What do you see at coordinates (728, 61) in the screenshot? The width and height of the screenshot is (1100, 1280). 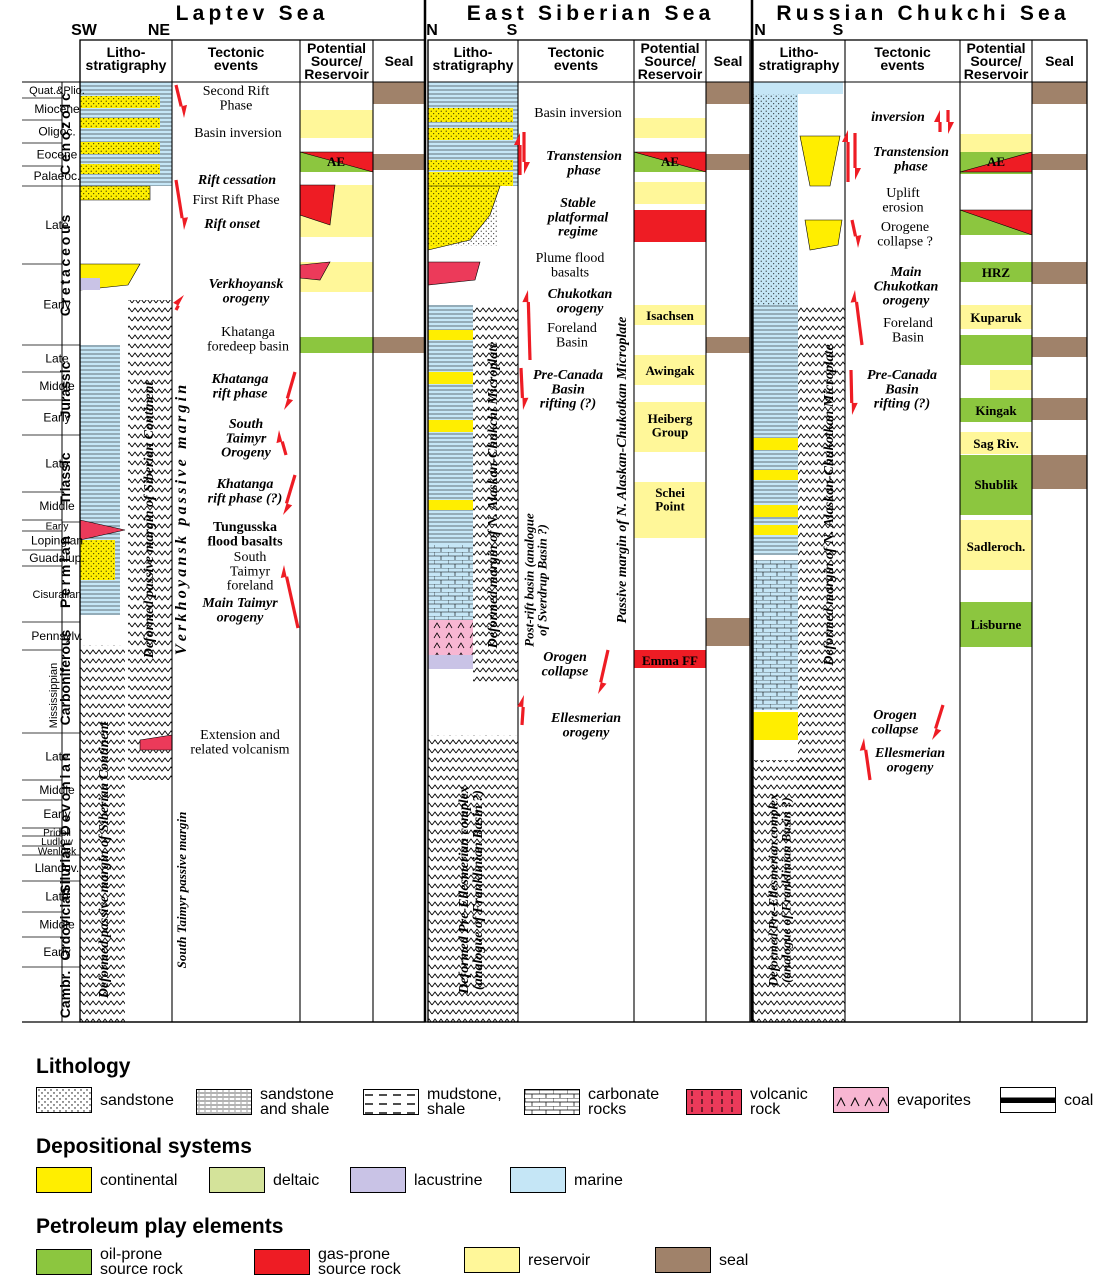 I see `header-seal-7: Seal` at bounding box center [728, 61].